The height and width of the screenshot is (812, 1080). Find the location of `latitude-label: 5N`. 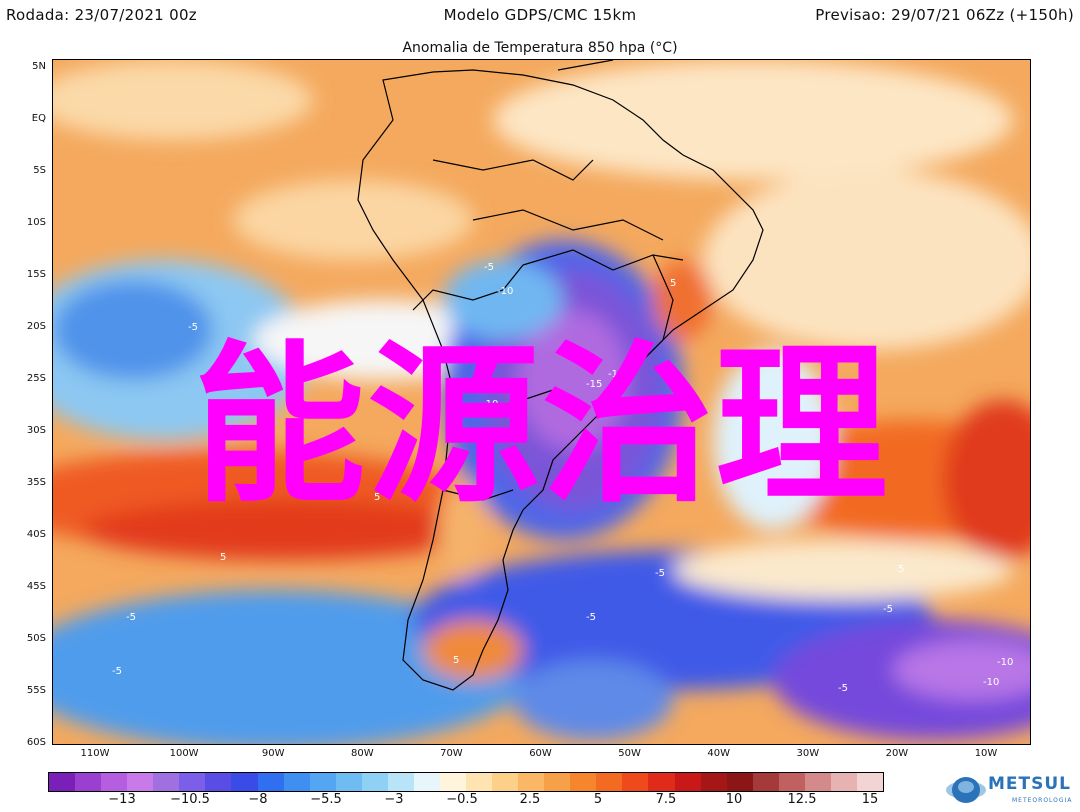

latitude-label: 5N is located at coordinates (39, 66).